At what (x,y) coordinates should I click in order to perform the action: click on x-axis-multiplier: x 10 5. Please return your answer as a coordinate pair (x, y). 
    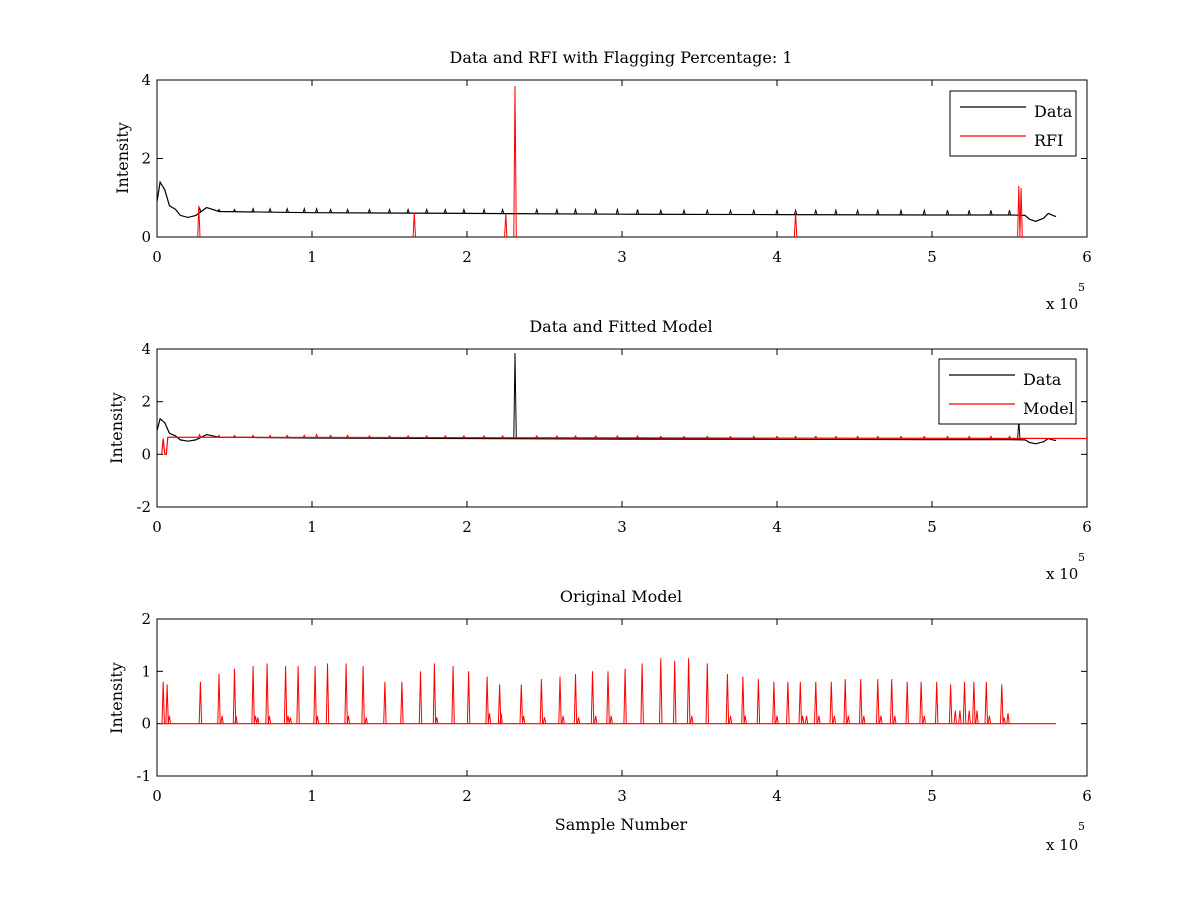
    Looking at the image, I should click on (1065, 297).